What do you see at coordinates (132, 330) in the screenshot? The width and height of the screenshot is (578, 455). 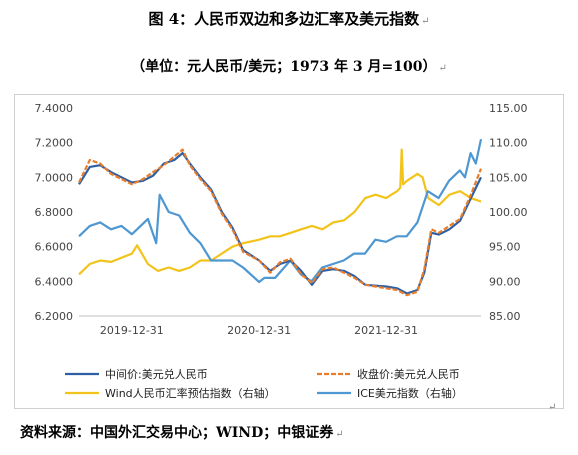 I see `x-tick-label: 2019-12-31` at bounding box center [132, 330].